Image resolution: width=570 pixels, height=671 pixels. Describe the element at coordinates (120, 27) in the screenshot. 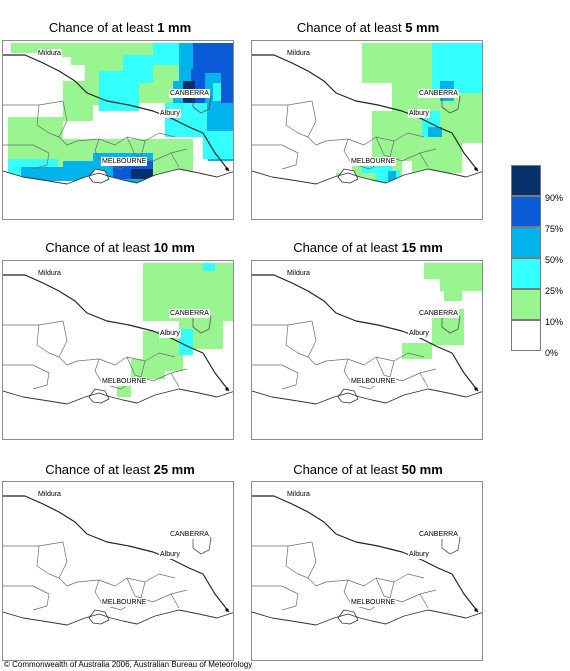

I see `panel-title-1mm: Chance of at least 1 mm` at that location.